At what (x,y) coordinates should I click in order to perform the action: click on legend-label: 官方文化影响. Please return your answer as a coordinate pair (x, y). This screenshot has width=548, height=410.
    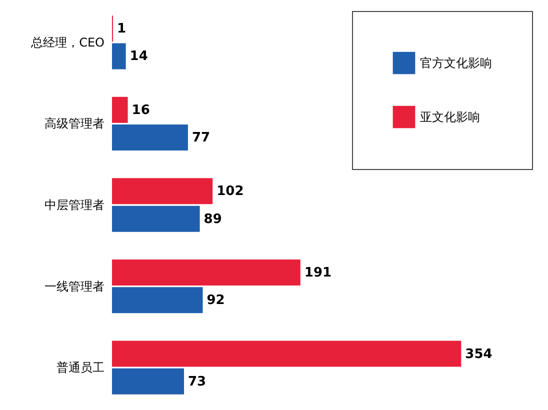
    Looking at the image, I should click on (456, 63).